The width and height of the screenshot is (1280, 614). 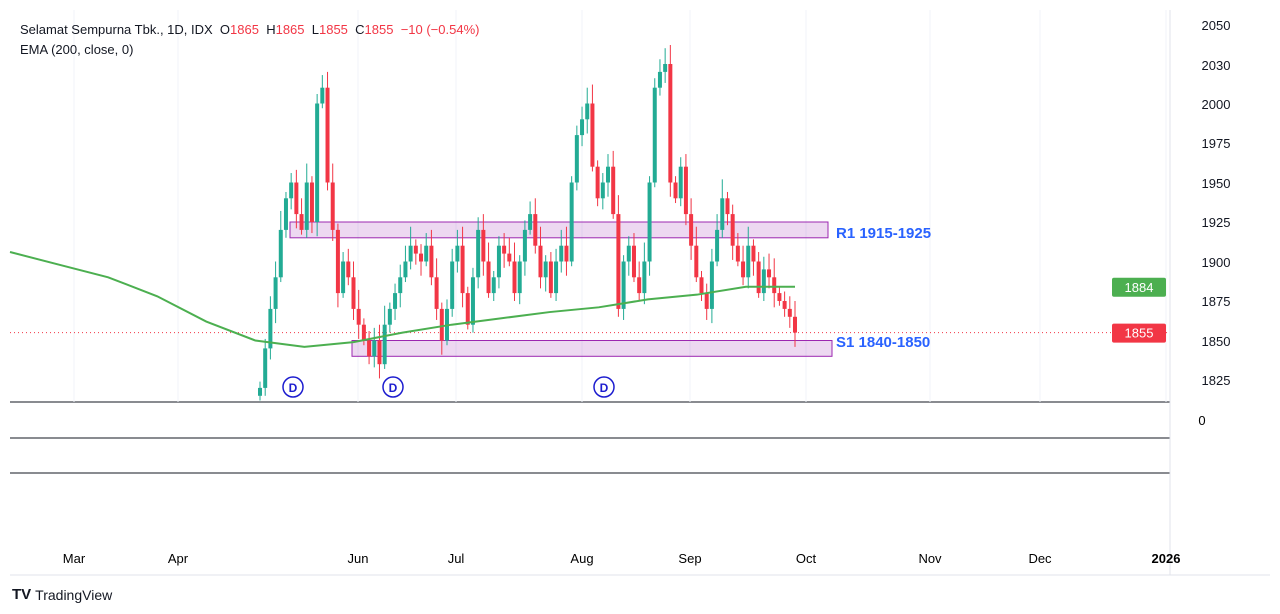 What do you see at coordinates (1216, 301) in the screenshot?
I see `y-tick-label: 1875` at bounding box center [1216, 301].